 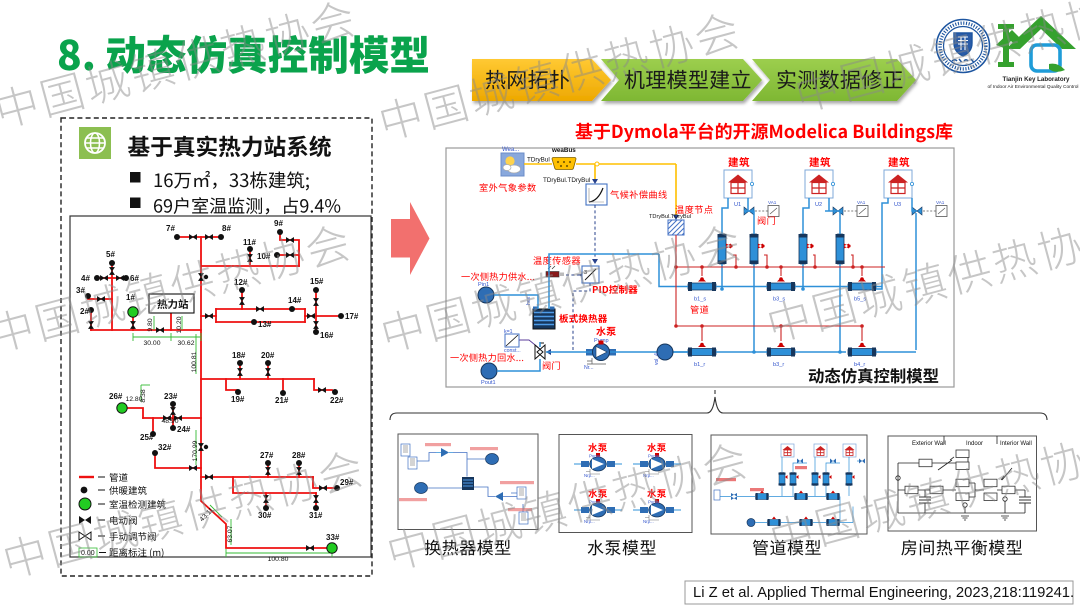 I want to click on svg-text: b5_s, so click(x=860, y=300).